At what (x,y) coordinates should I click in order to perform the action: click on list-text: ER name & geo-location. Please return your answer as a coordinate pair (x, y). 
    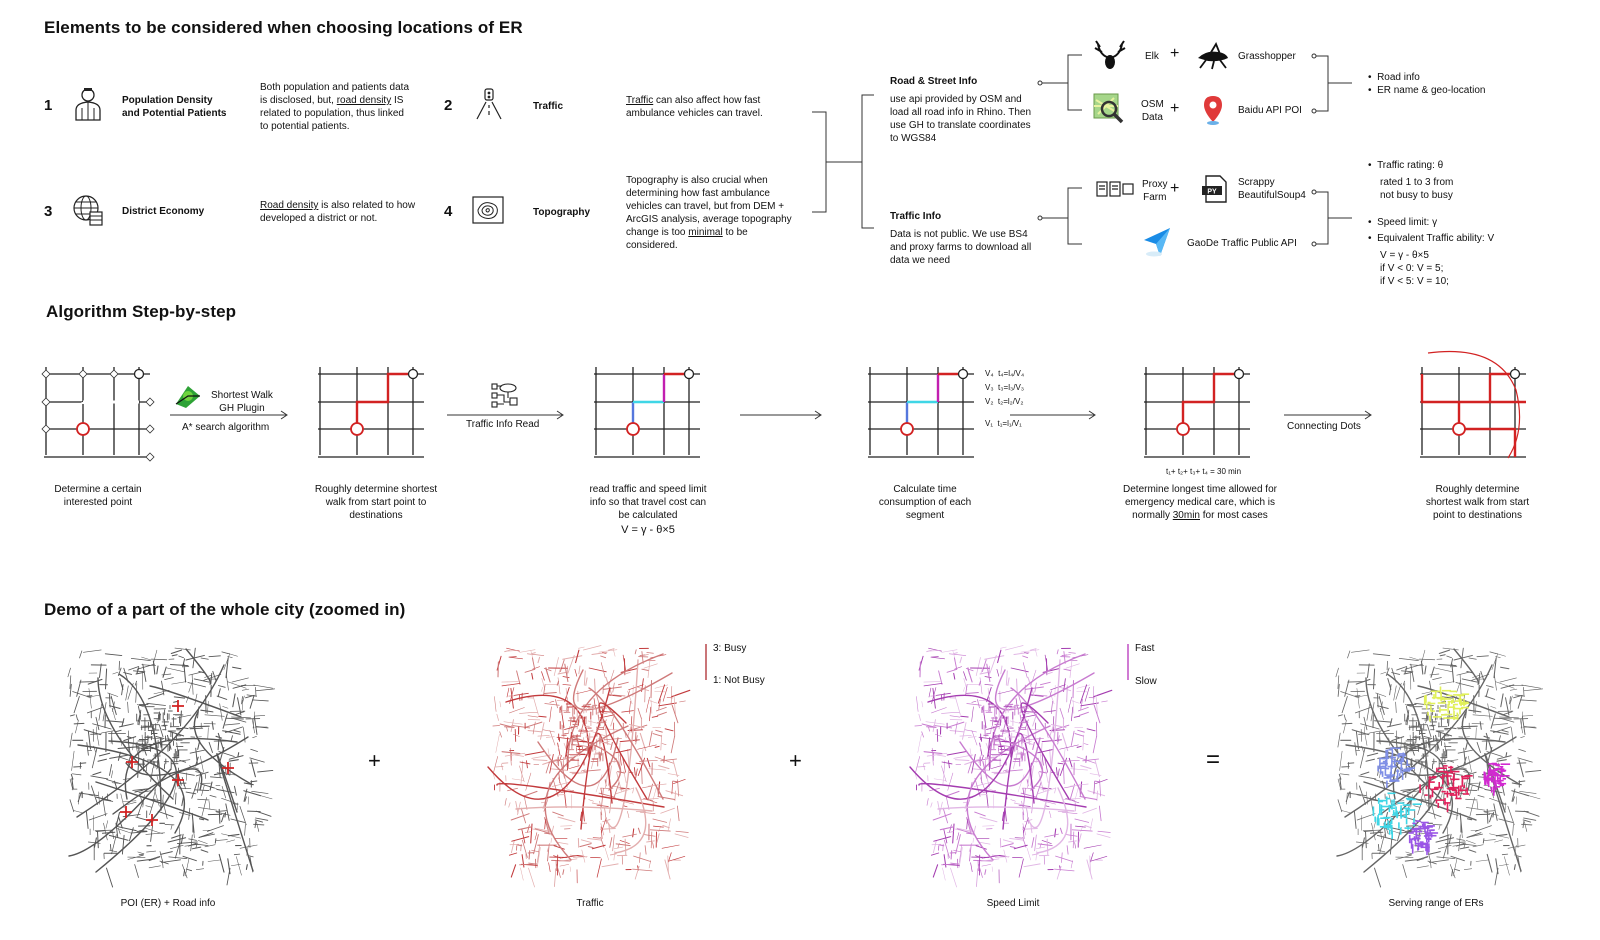
    Looking at the image, I should click on (1431, 90).